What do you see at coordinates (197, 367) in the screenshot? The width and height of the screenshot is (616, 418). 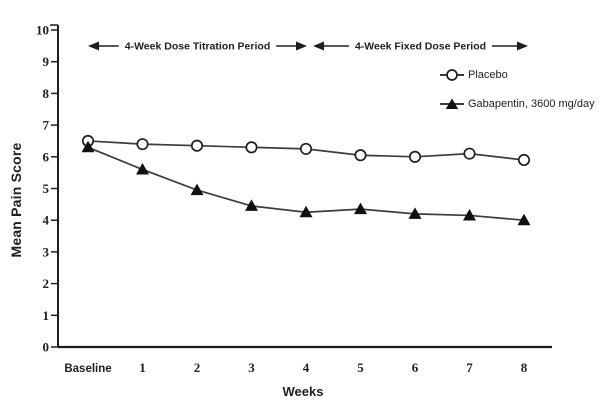 I see `x-tick-label: 2` at bounding box center [197, 367].